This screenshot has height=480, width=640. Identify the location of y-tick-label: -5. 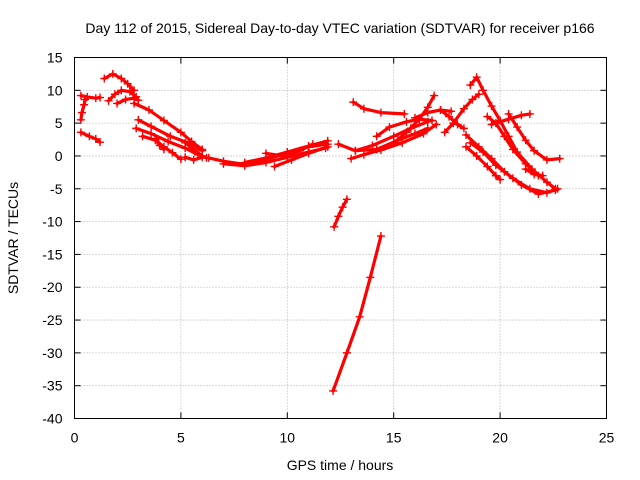
(56, 189).